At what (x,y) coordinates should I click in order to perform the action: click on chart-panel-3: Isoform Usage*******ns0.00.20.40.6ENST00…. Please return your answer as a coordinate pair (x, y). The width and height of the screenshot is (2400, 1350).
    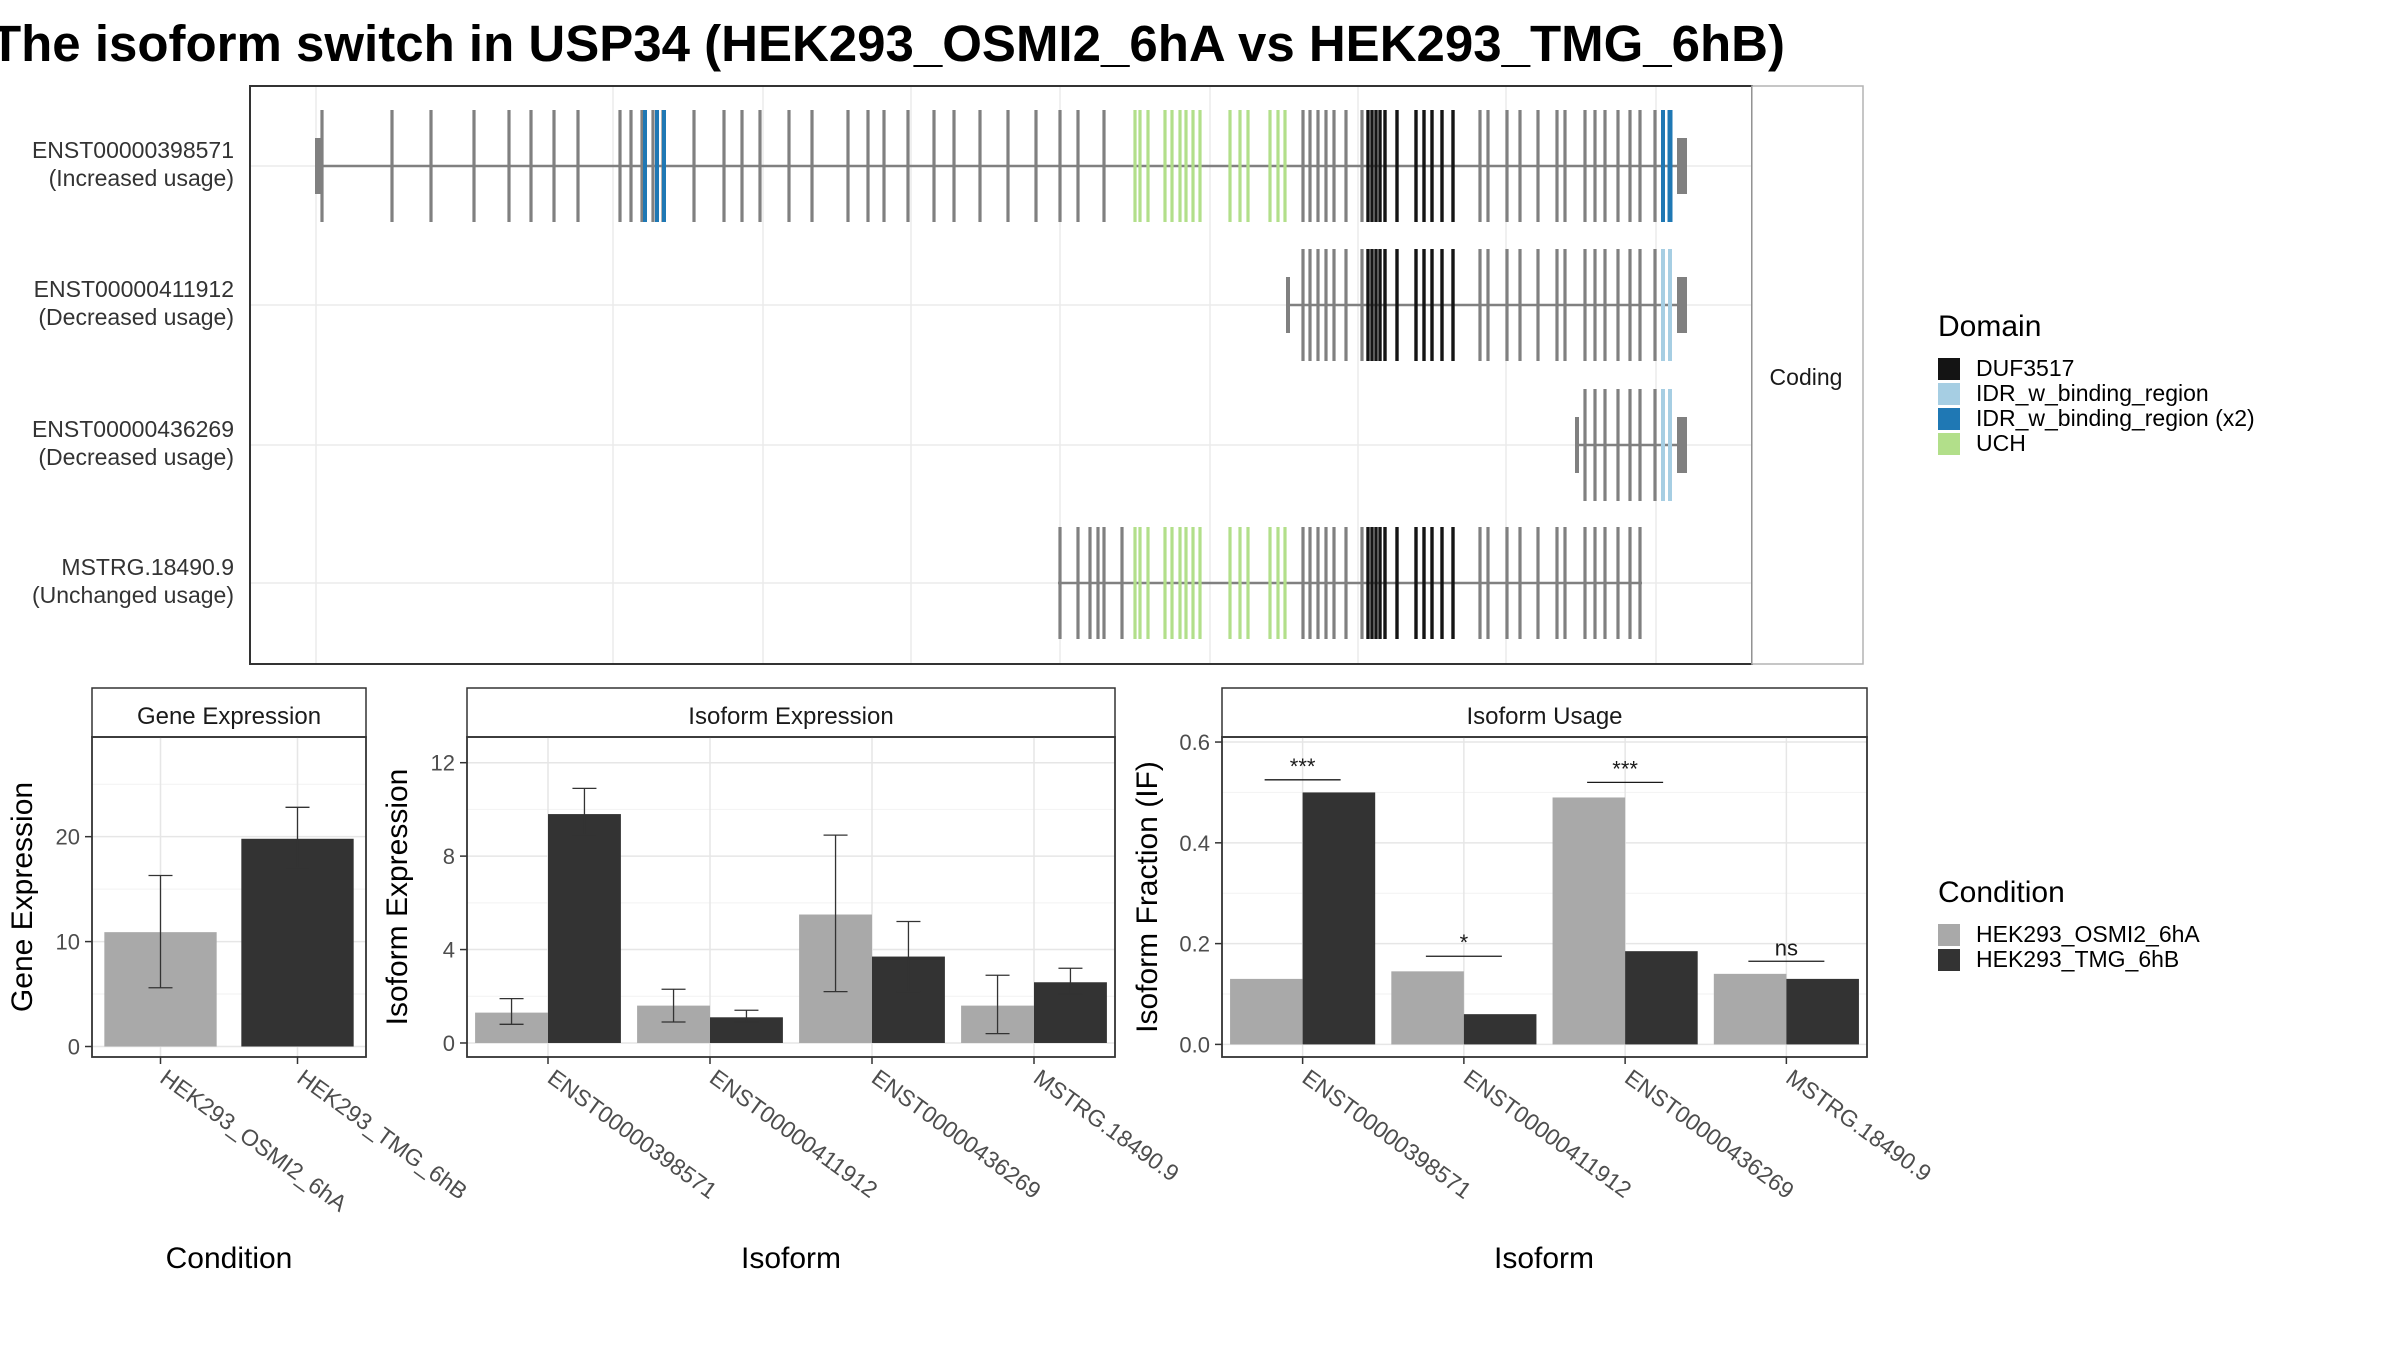
    Looking at the image, I should click on (1533, 981).